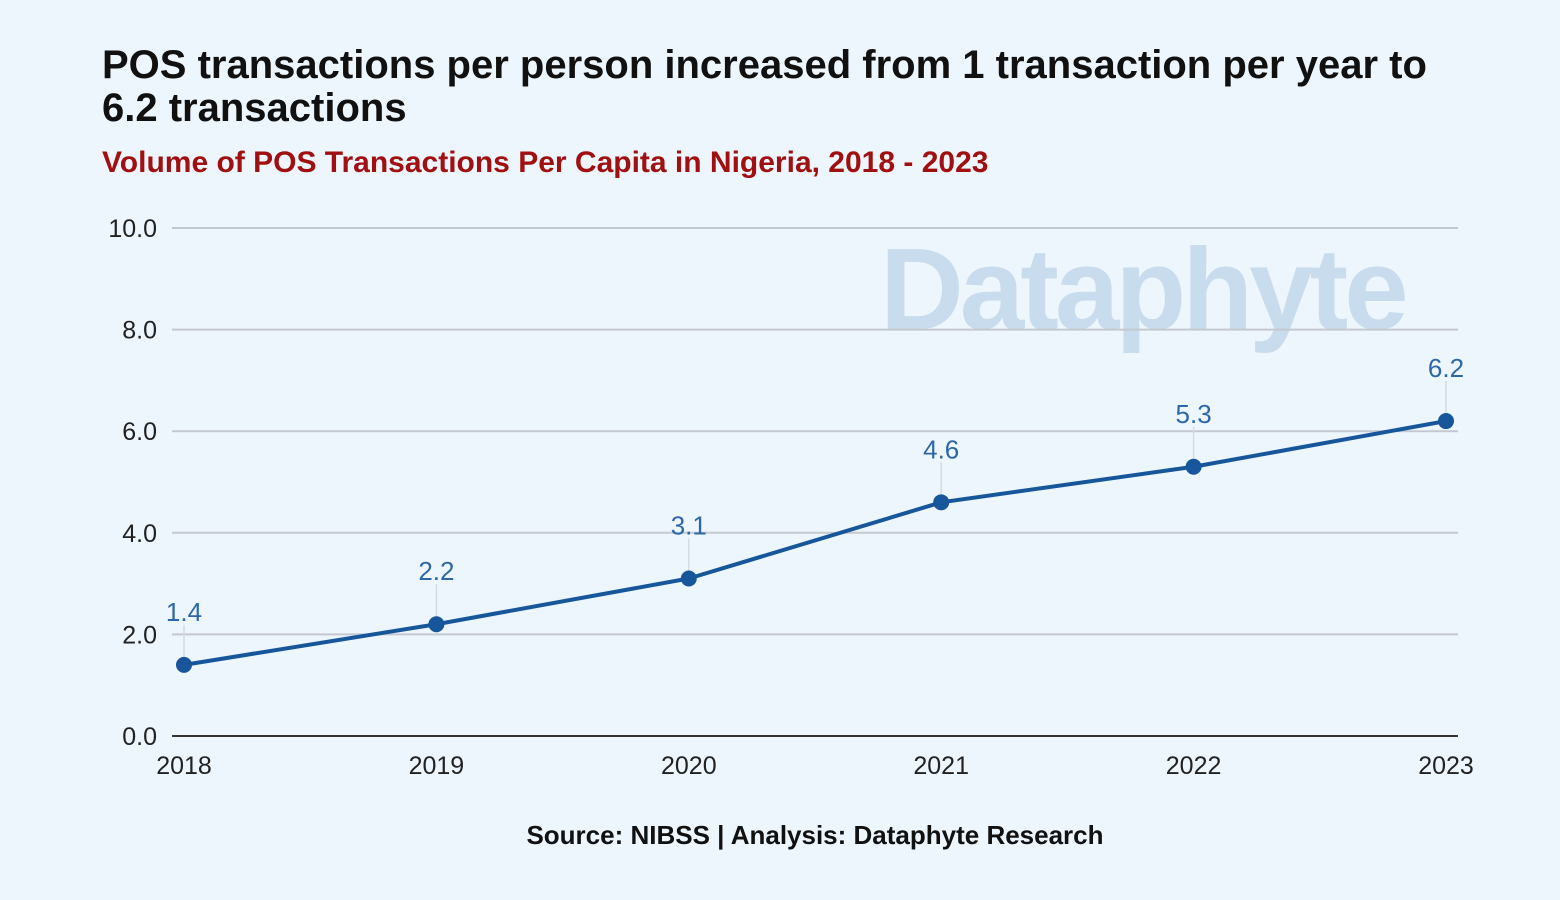 This screenshot has width=1560, height=900. I want to click on data-label: 6.2, so click(1446, 368).